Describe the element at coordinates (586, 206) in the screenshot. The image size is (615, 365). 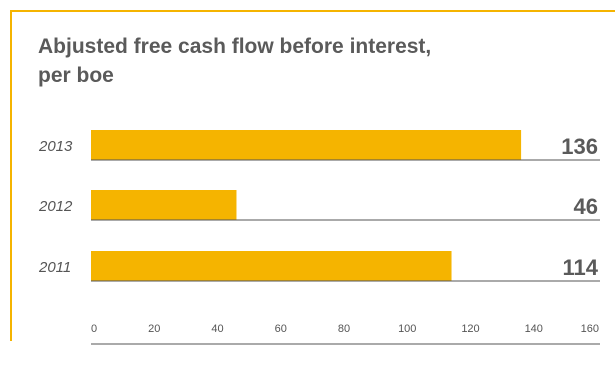
I see `value-label-2012: 46` at that location.